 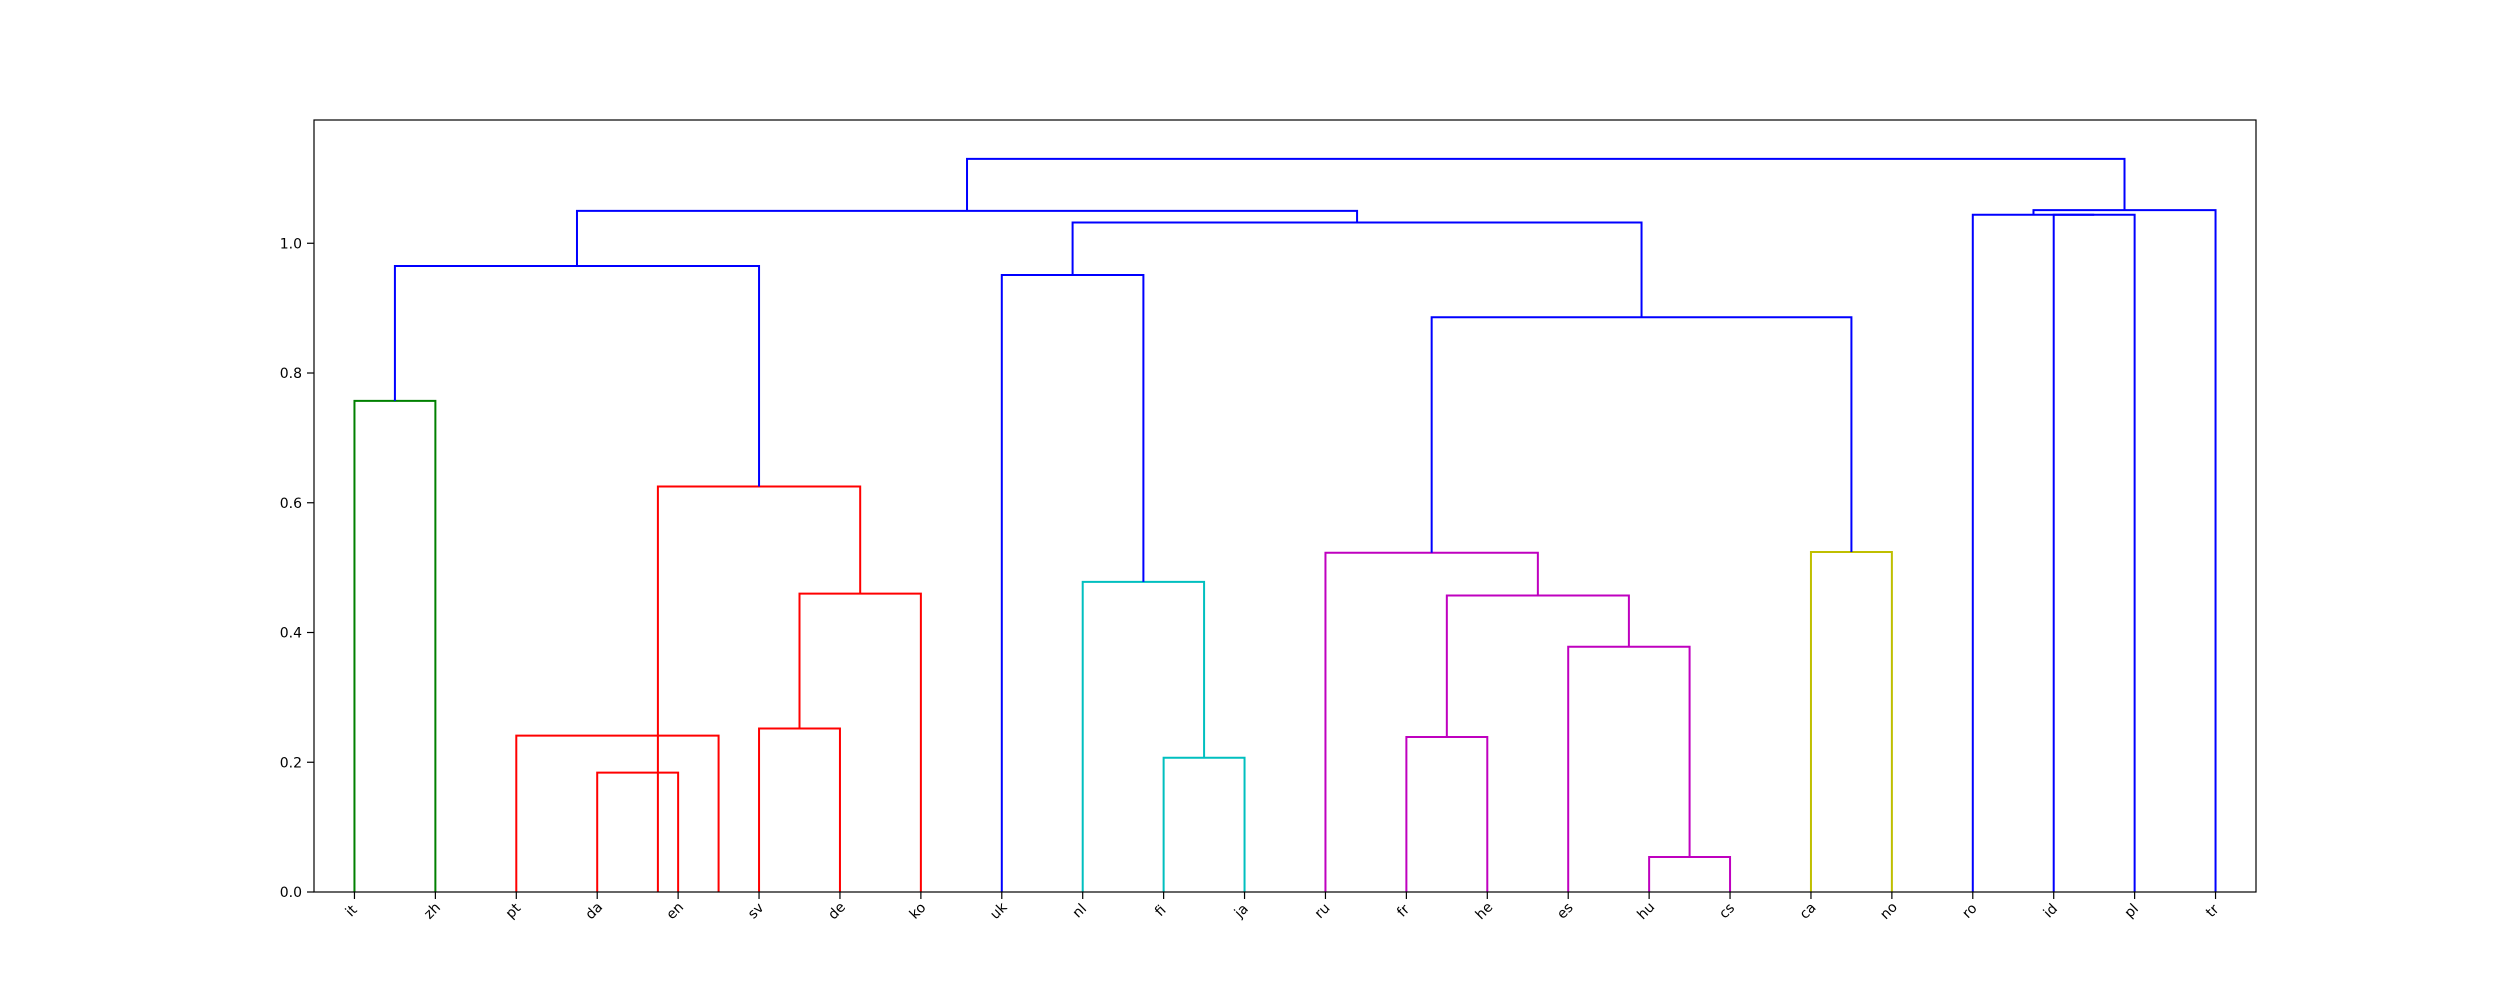 What do you see at coordinates (2051, 911) in the screenshot?
I see `leaf-label: id` at bounding box center [2051, 911].